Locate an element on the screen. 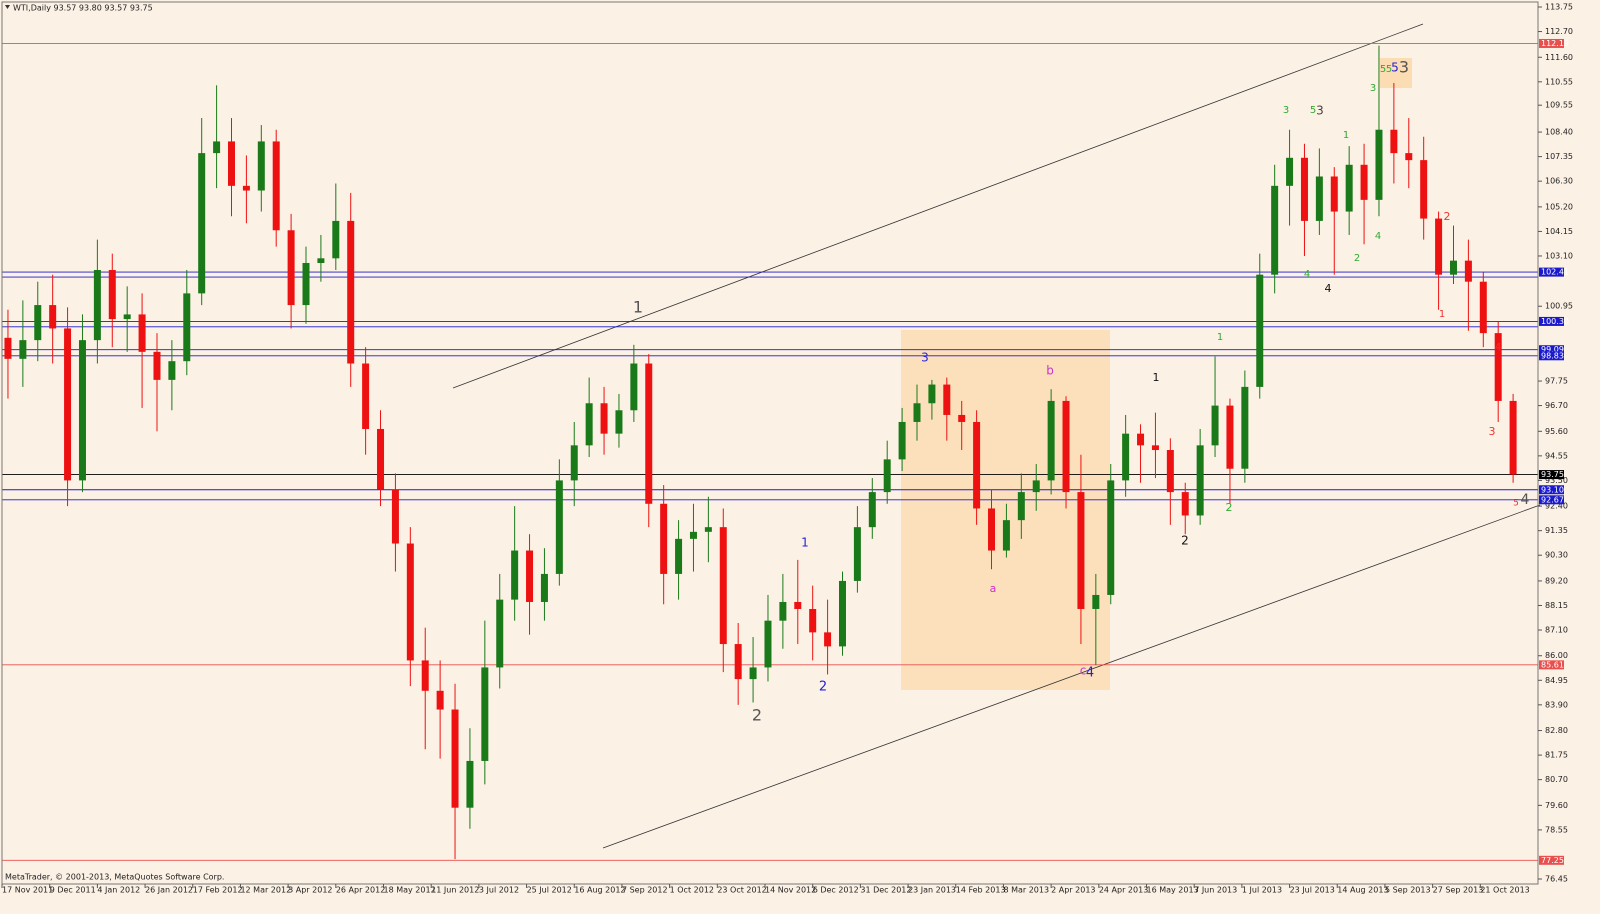  y-tick-label: 81.75 is located at coordinates (1556, 755).